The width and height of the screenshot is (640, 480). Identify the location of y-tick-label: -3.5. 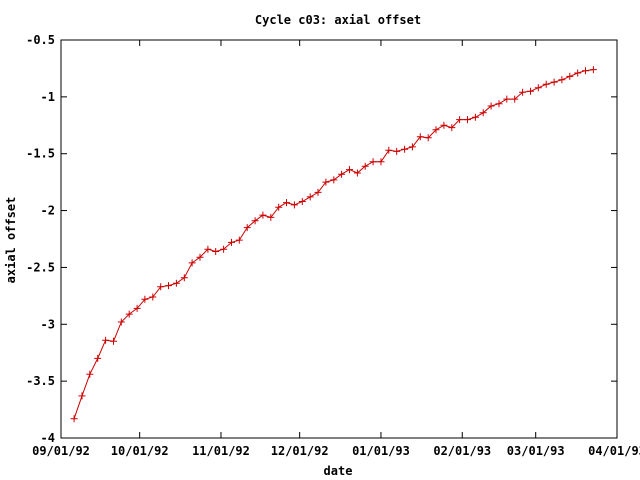
(40, 381).